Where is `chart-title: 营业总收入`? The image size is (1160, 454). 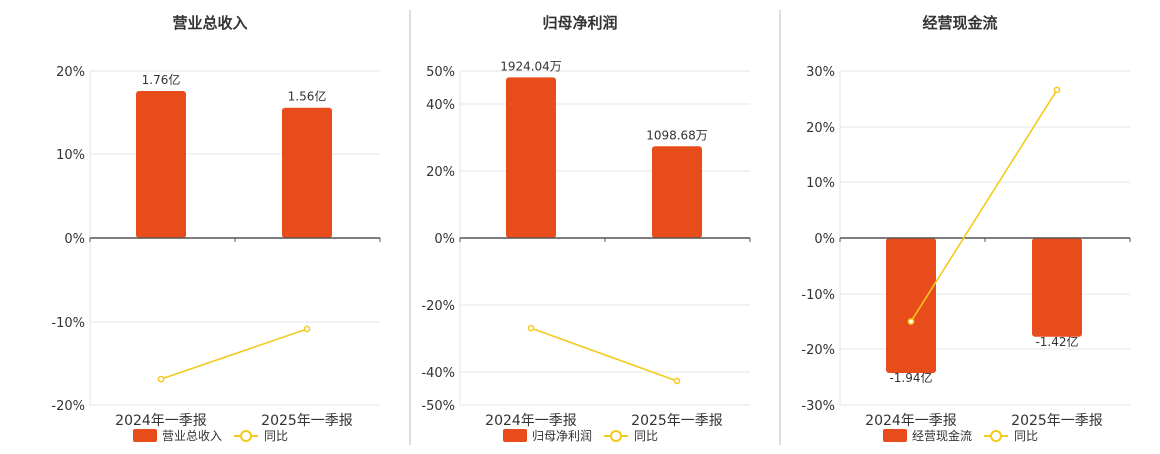
chart-title: 营业总收入 is located at coordinates (209, 23).